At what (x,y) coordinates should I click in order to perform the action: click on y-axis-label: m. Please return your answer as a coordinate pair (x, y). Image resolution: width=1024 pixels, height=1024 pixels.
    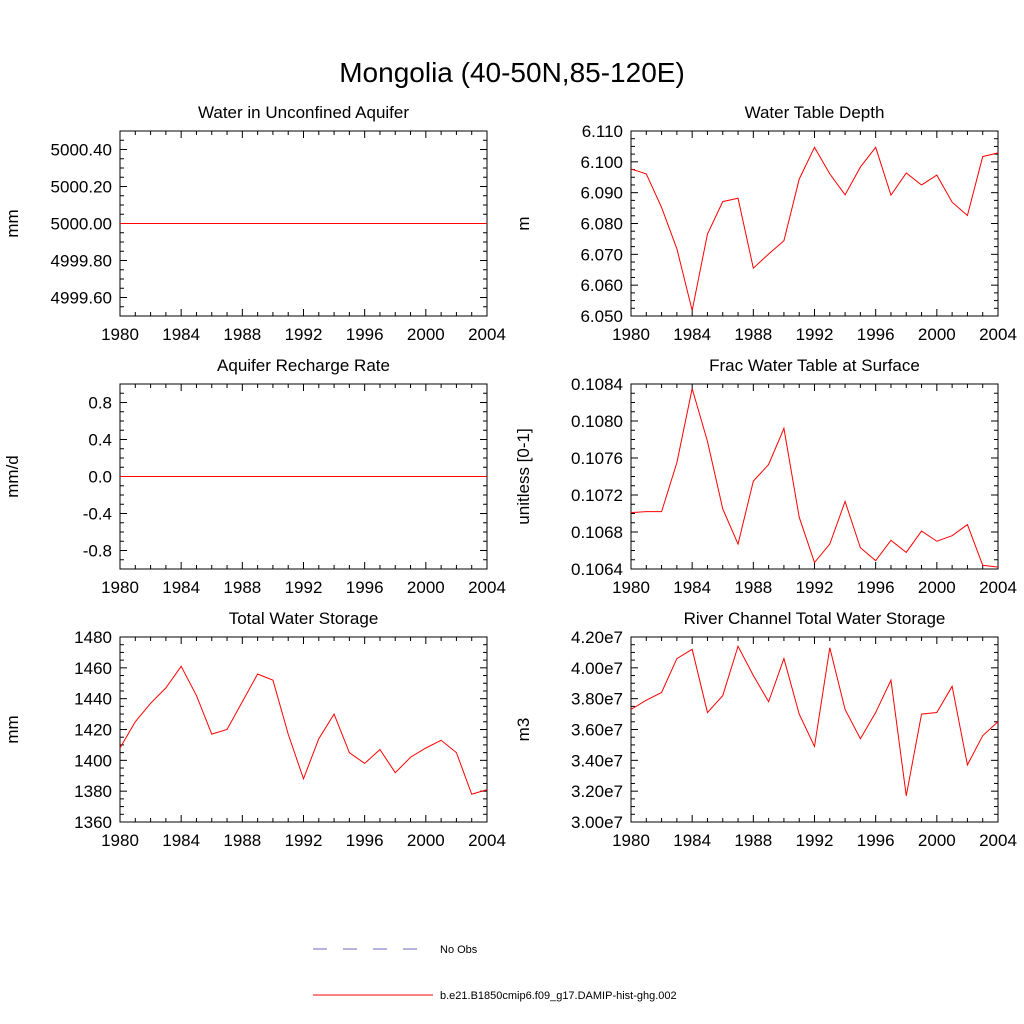
    Looking at the image, I should click on (523, 223).